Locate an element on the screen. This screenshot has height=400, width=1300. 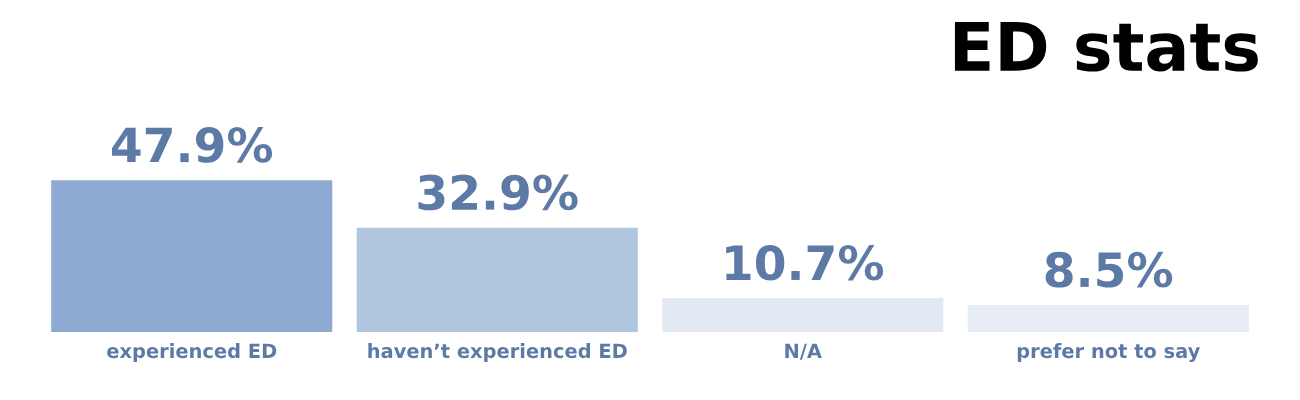
data-label: 10.7% is located at coordinates (805, 262).